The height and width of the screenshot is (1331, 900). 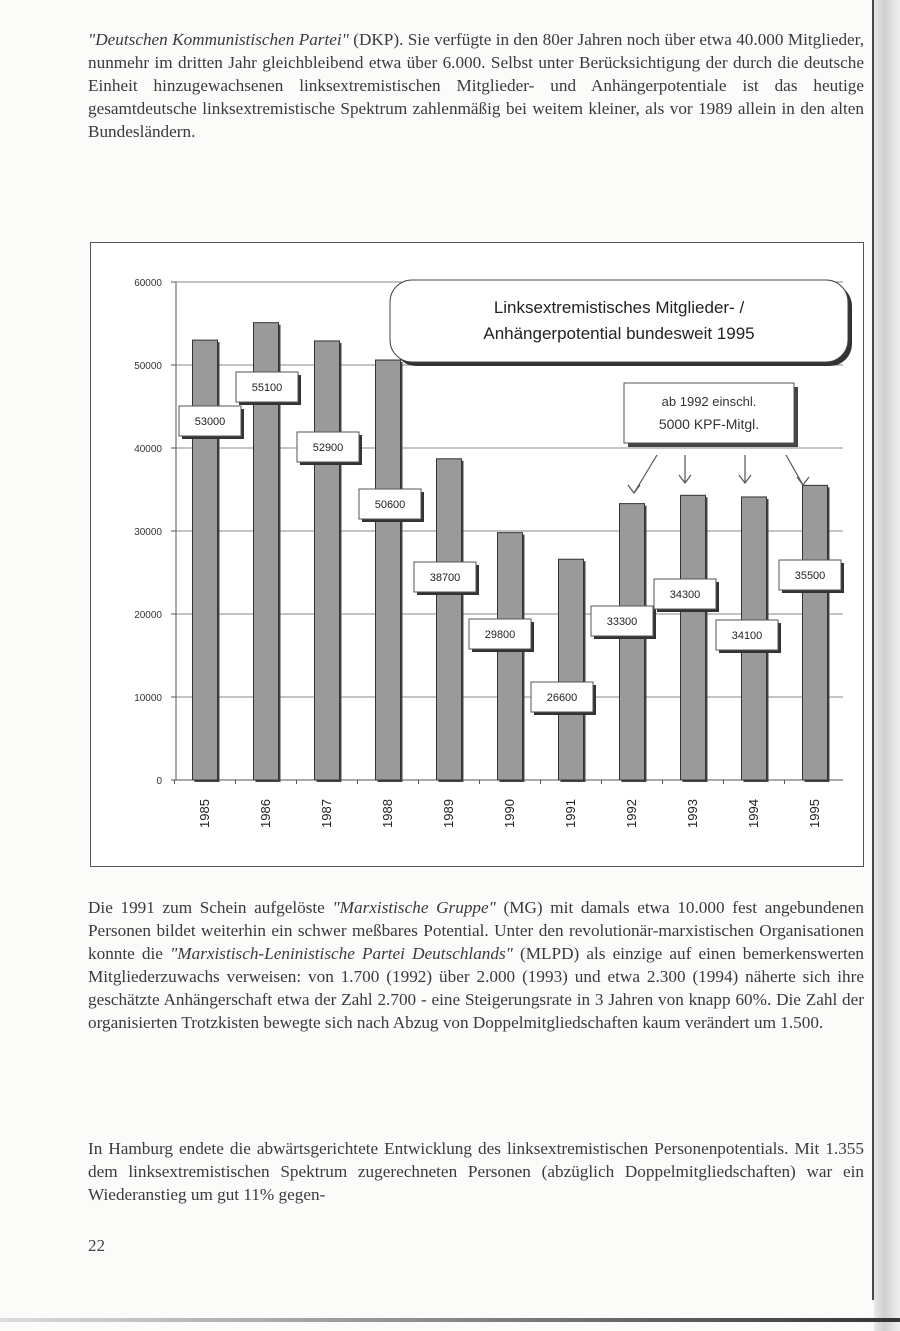 What do you see at coordinates (210, 907) in the screenshot?
I see `paragraph-text: Die 1991 zum Schein aufgelöste` at bounding box center [210, 907].